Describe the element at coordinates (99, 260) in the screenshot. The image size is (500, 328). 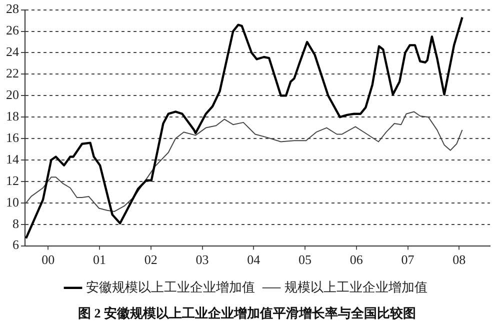
I see `x-tick-label: 01` at that location.